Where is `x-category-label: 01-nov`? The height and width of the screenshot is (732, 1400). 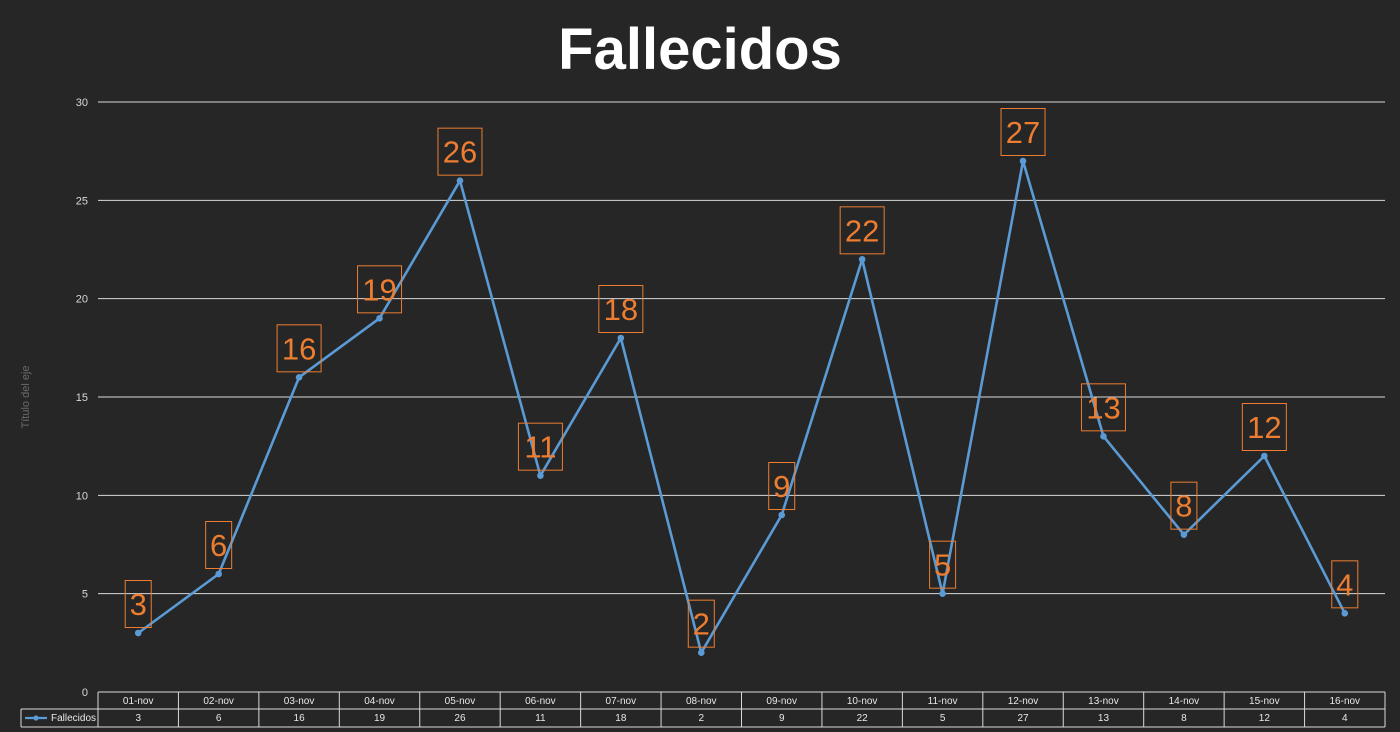
x-category-label: 01-nov is located at coordinates (138, 701).